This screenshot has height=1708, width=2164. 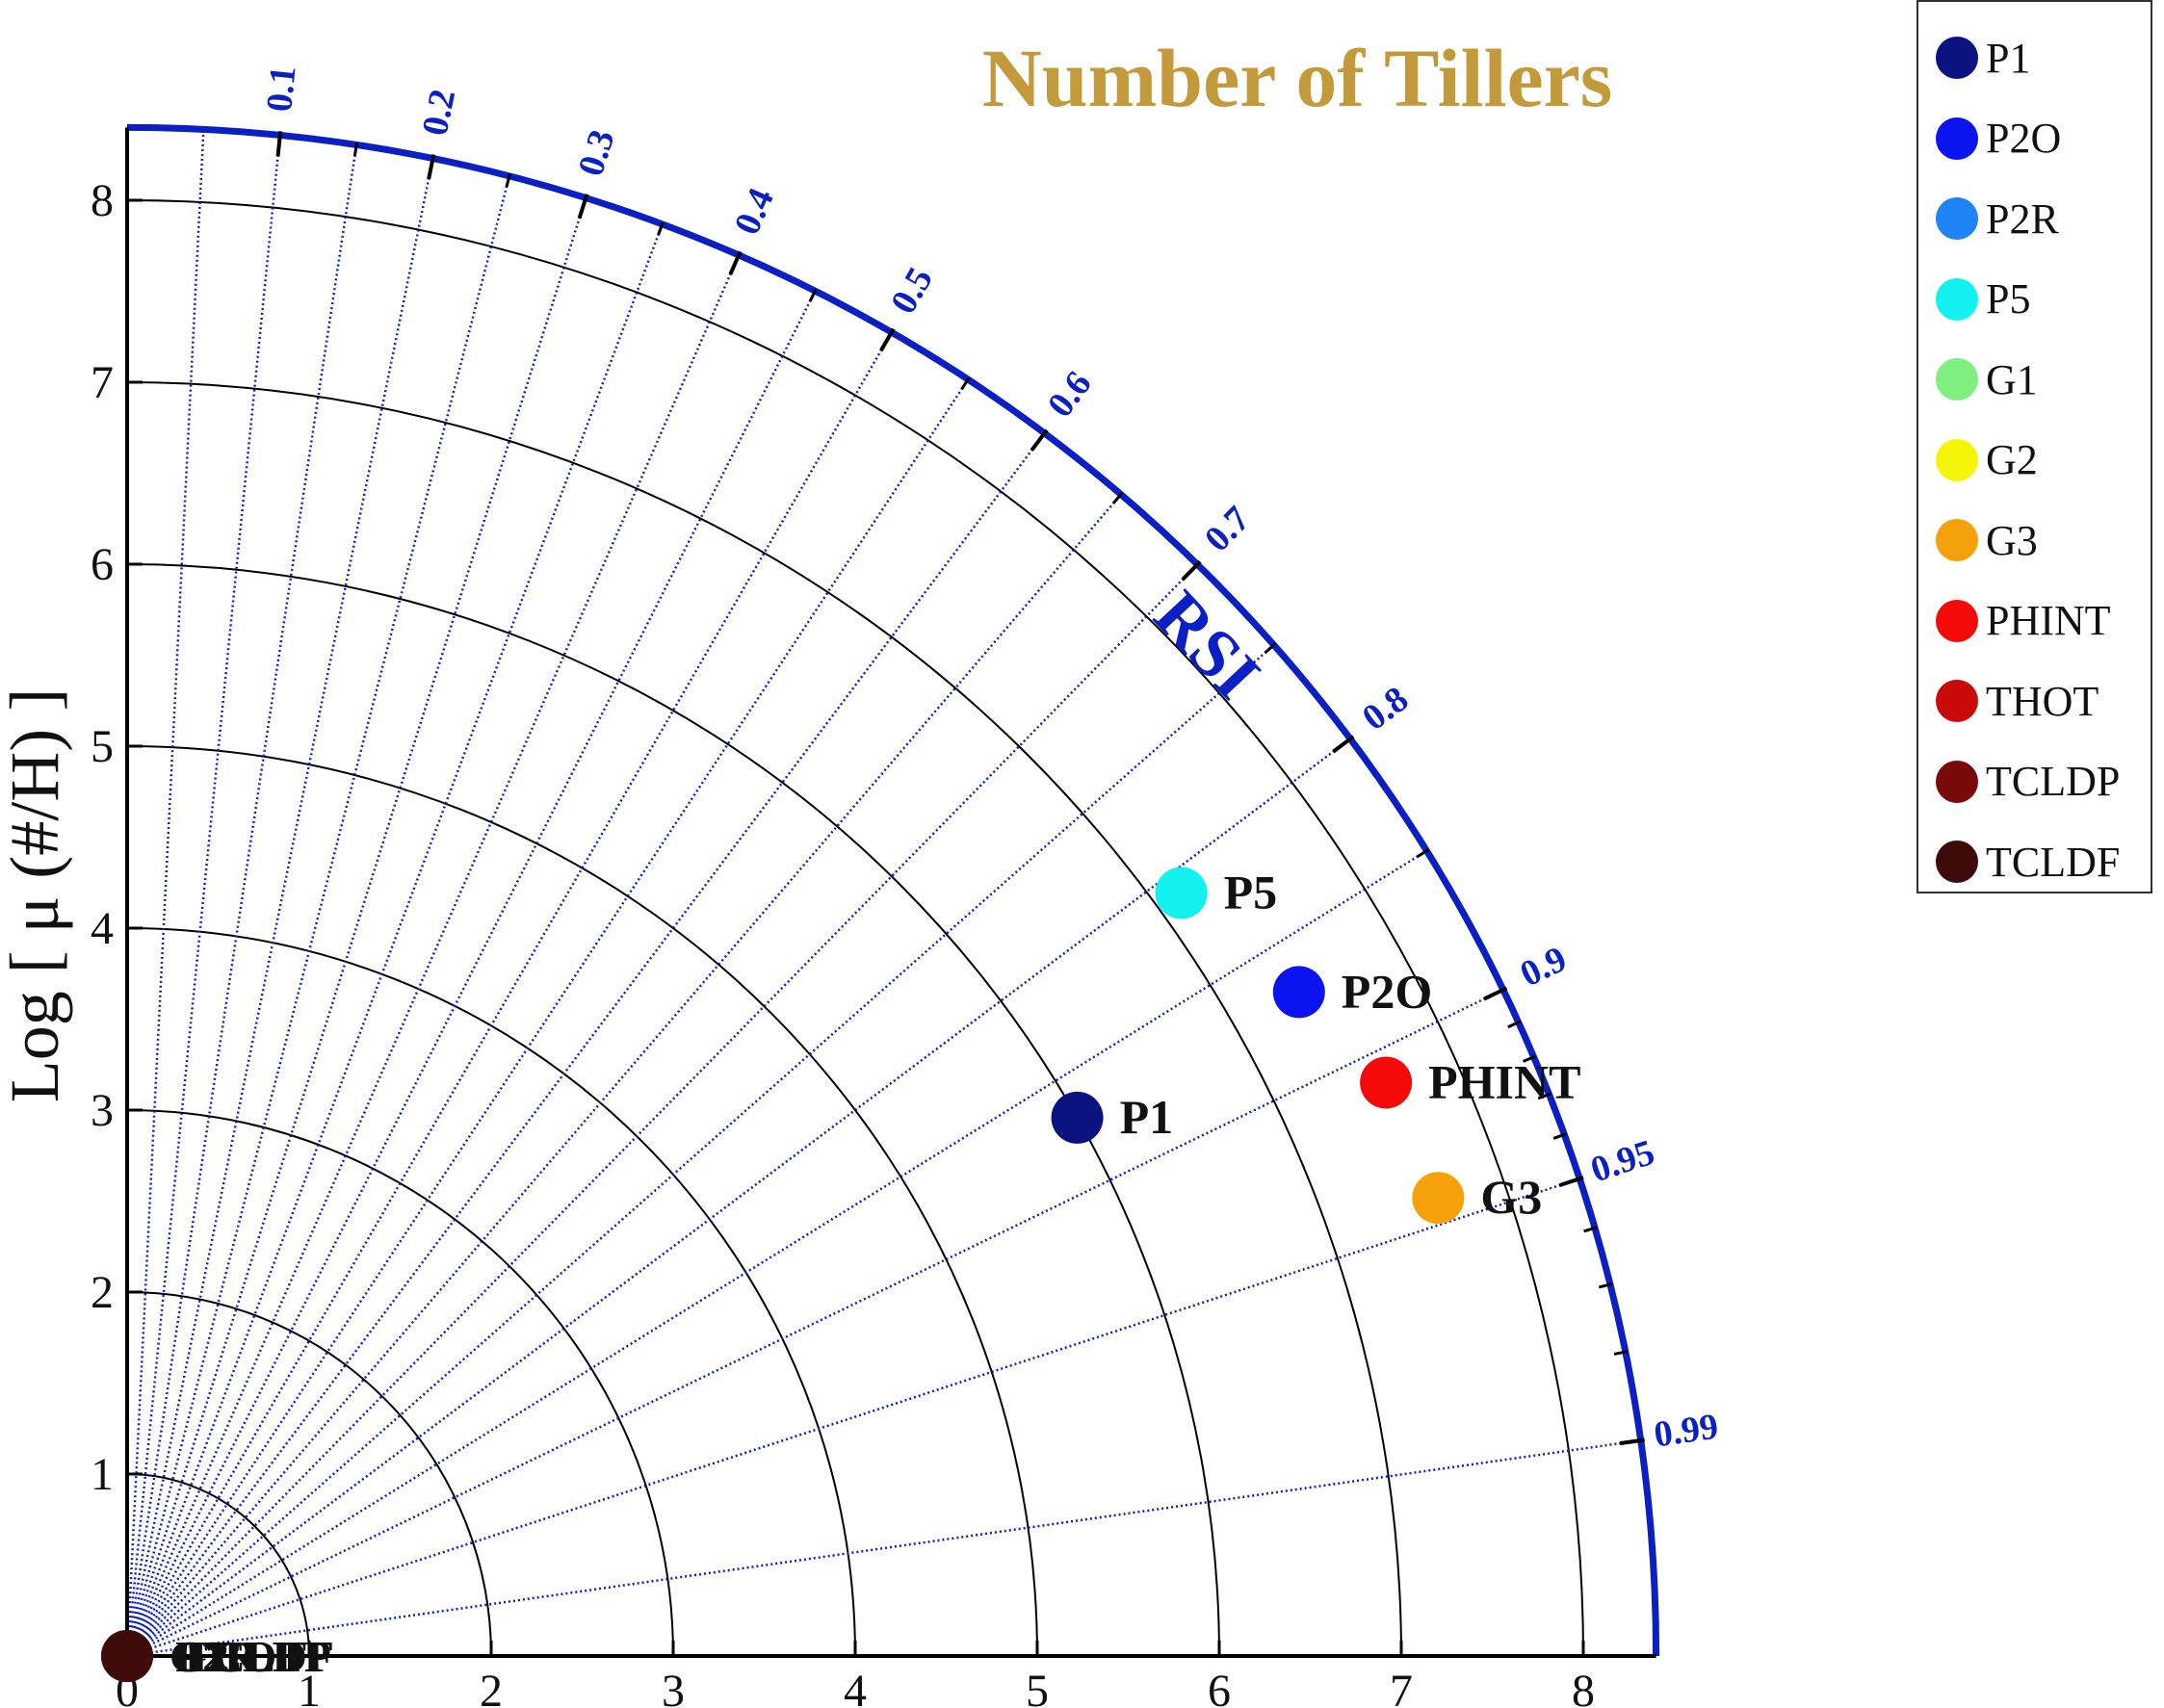 What do you see at coordinates (309, 1687) in the screenshot?
I see `x-tick-label: 1` at bounding box center [309, 1687].